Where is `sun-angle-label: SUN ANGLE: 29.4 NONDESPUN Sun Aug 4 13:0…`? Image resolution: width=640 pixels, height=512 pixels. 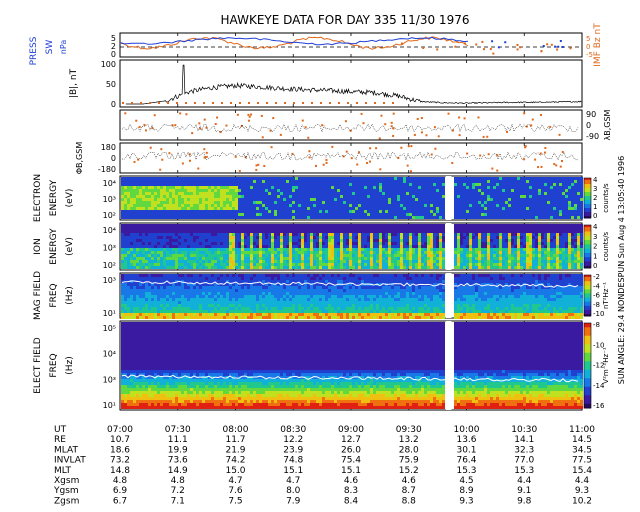 sun-angle-label: SUN ANGLE: 29.4 NONDESPUN Sun Aug 4 13:0… is located at coordinates (621, 270).